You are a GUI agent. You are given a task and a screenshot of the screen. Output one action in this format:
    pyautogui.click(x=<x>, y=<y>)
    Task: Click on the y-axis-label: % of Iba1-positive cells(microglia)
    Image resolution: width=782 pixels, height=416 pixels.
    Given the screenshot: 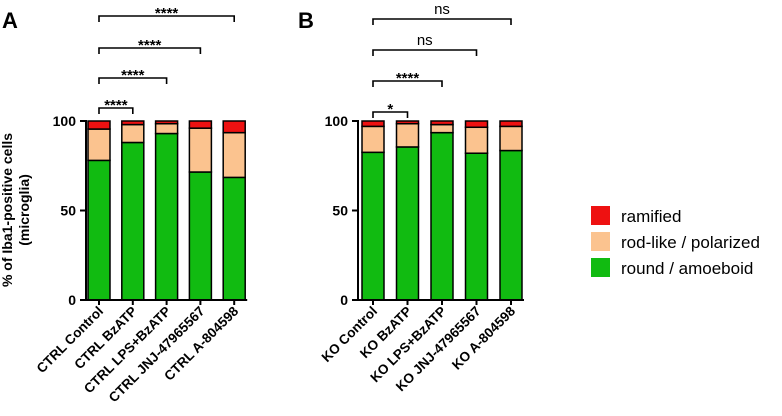 What is the action you would take?
    pyautogui.click(x=16, y=210)
    